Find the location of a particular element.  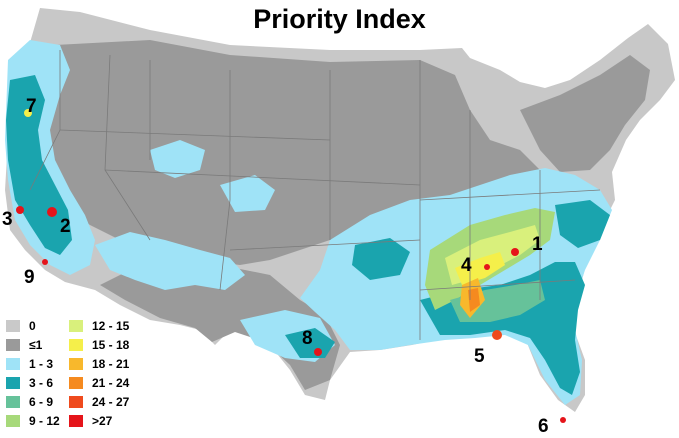

legend-label: 0 is located at coordinates (32, 326).